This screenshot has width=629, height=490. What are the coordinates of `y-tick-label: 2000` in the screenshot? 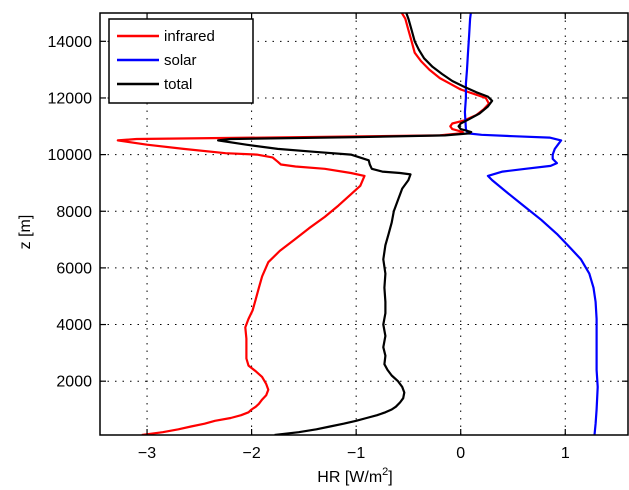 It's located at (74, 382).